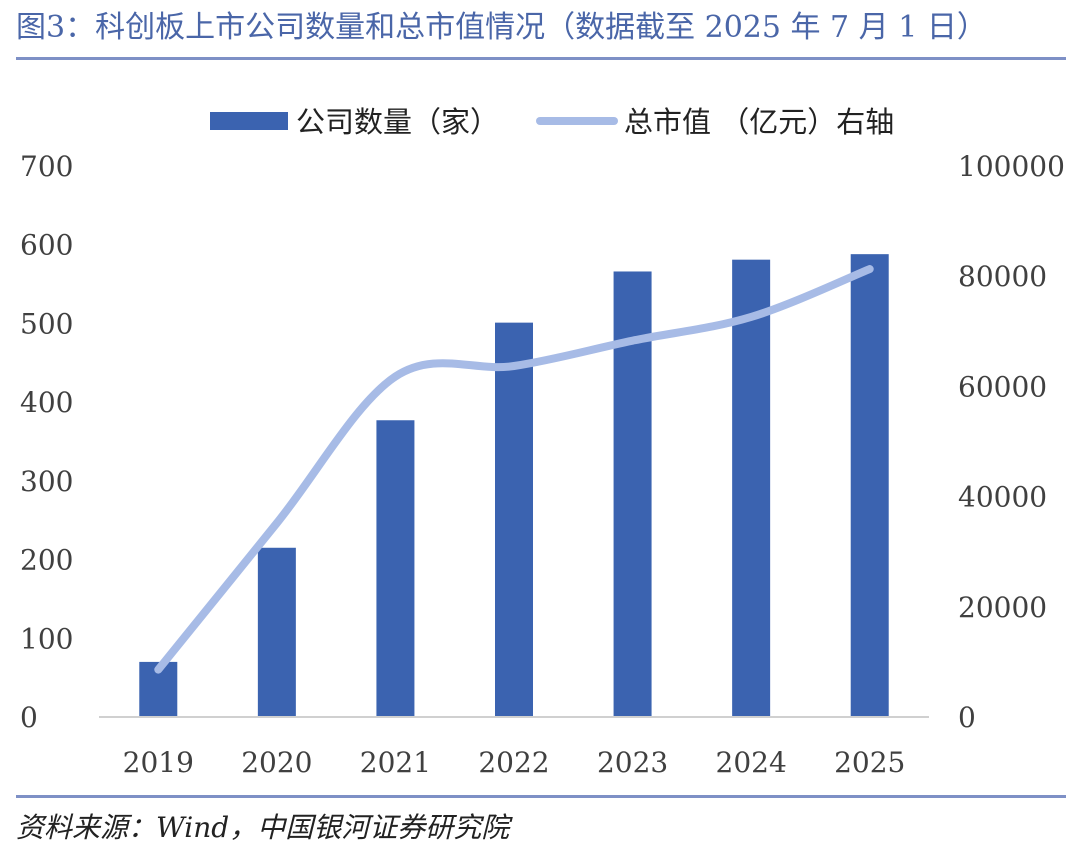 This screenshot has width=1080, height=857. I want to click on left-tick-label: 500, so click(46, 323).